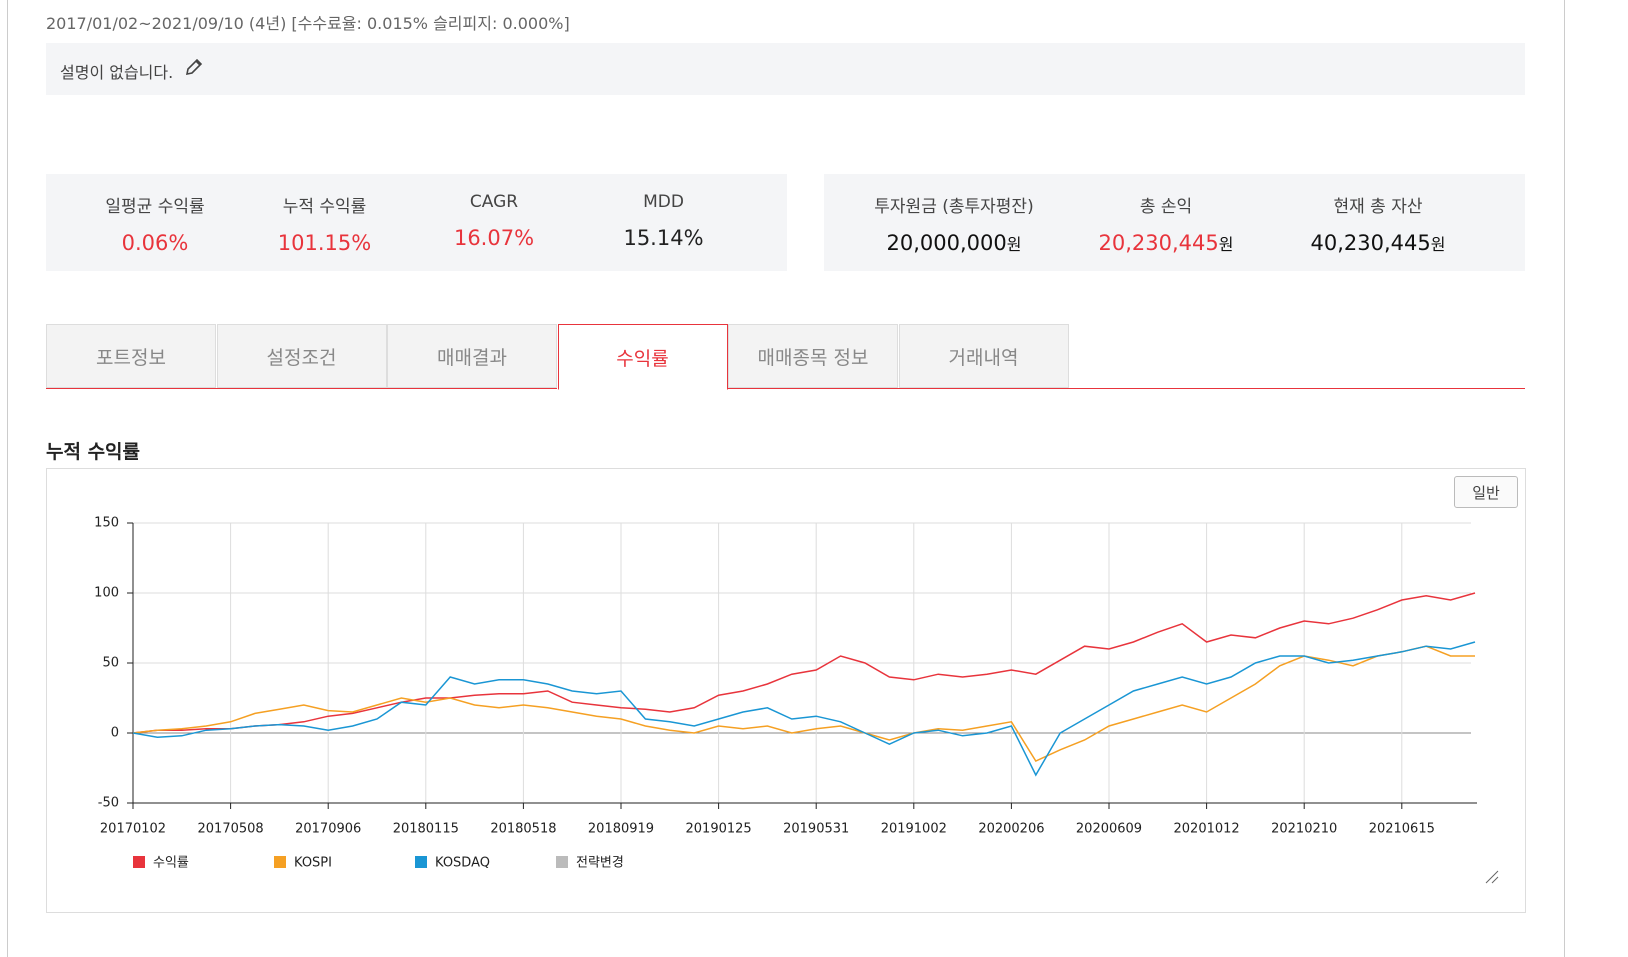 The image size is (1628, 957). Describe the element at coordinates (1564, 478) in the screenshot. I see `right-border` at that location.